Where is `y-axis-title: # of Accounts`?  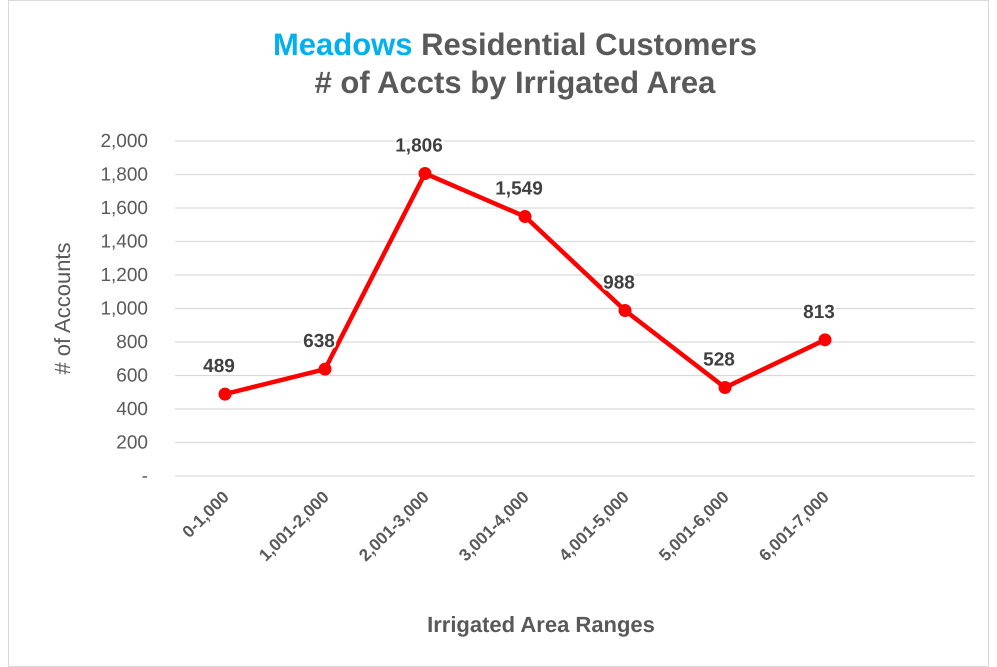
y-axis-title: # of Accounts is located at coordinates (62, 308).